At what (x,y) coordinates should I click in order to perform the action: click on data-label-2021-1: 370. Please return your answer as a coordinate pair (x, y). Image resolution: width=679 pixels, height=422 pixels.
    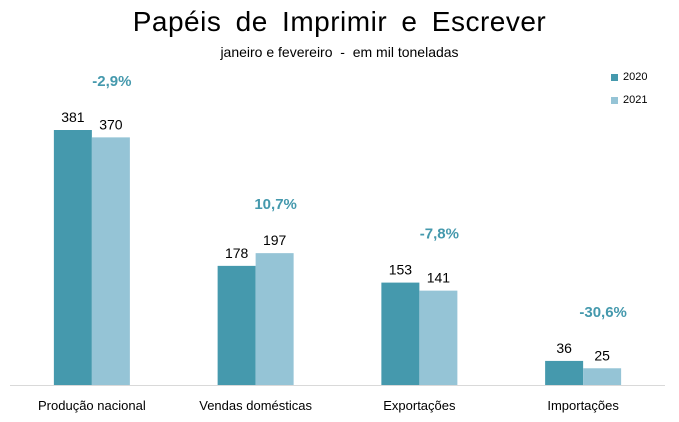
    Looking at the image, I should click on (111, 124).